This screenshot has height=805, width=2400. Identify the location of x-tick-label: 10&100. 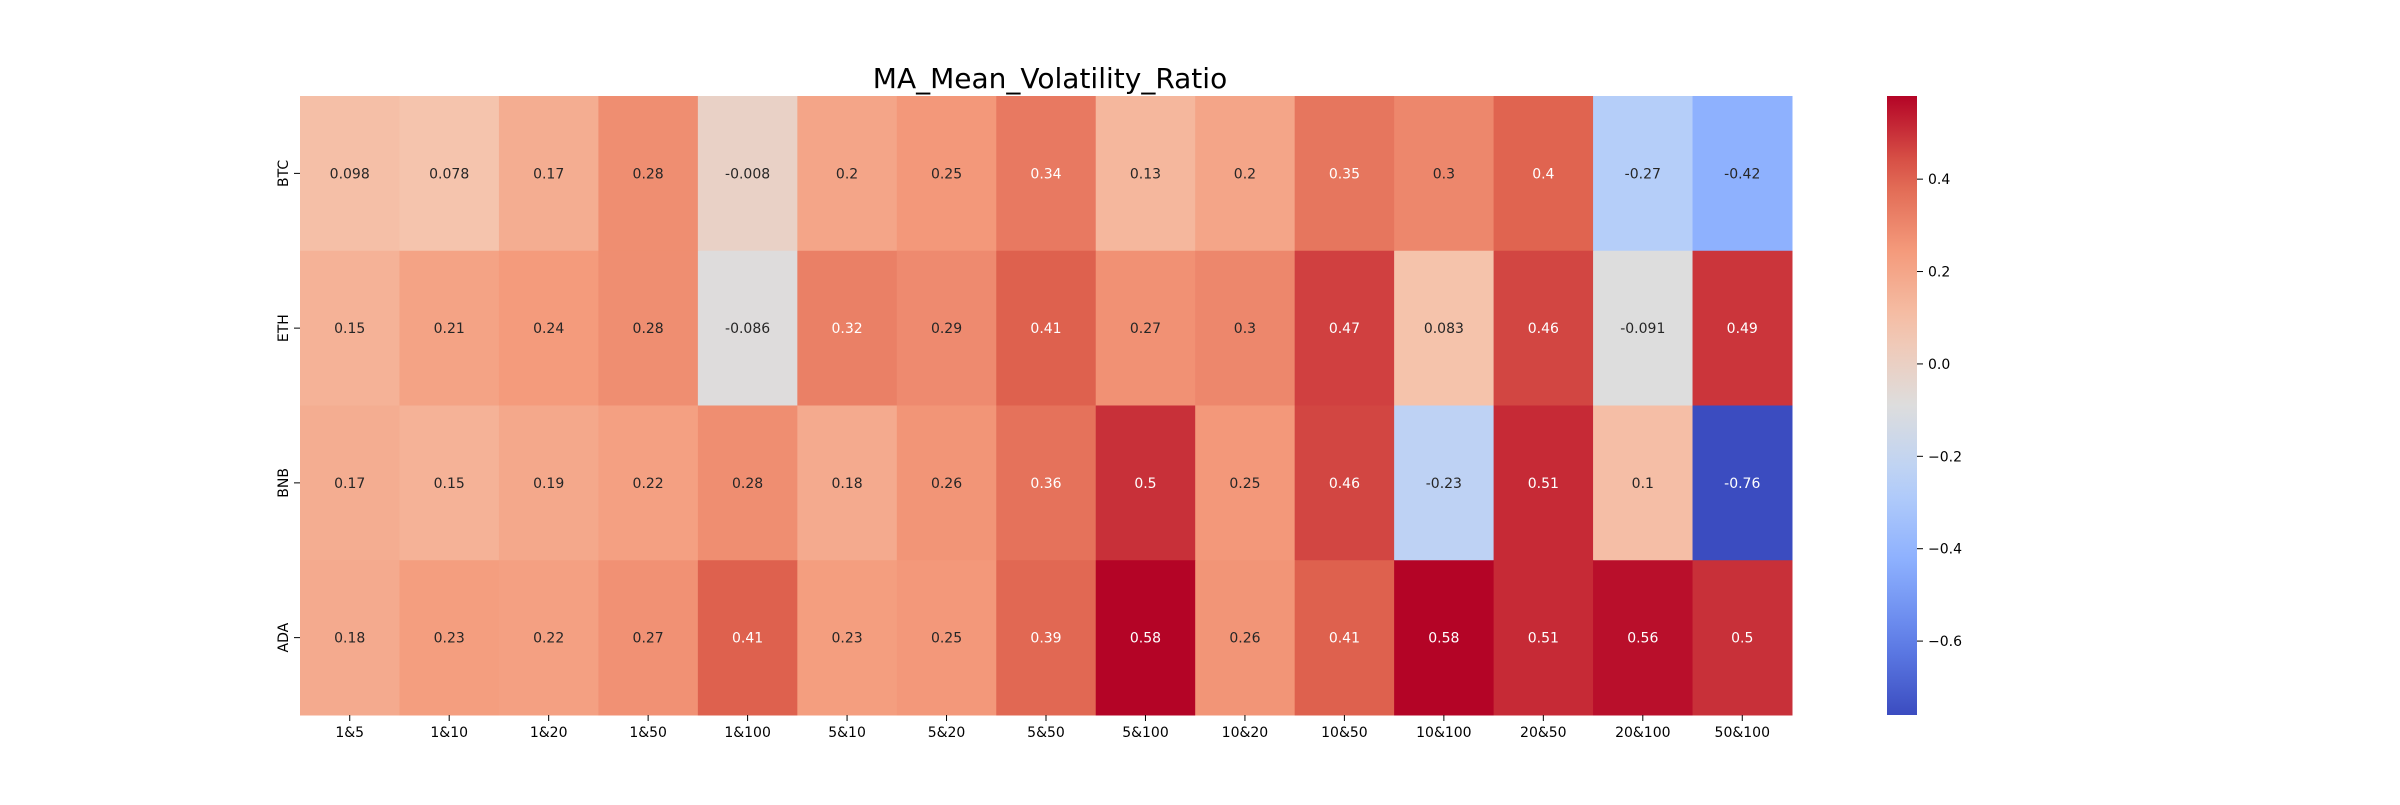
(1443, 733).